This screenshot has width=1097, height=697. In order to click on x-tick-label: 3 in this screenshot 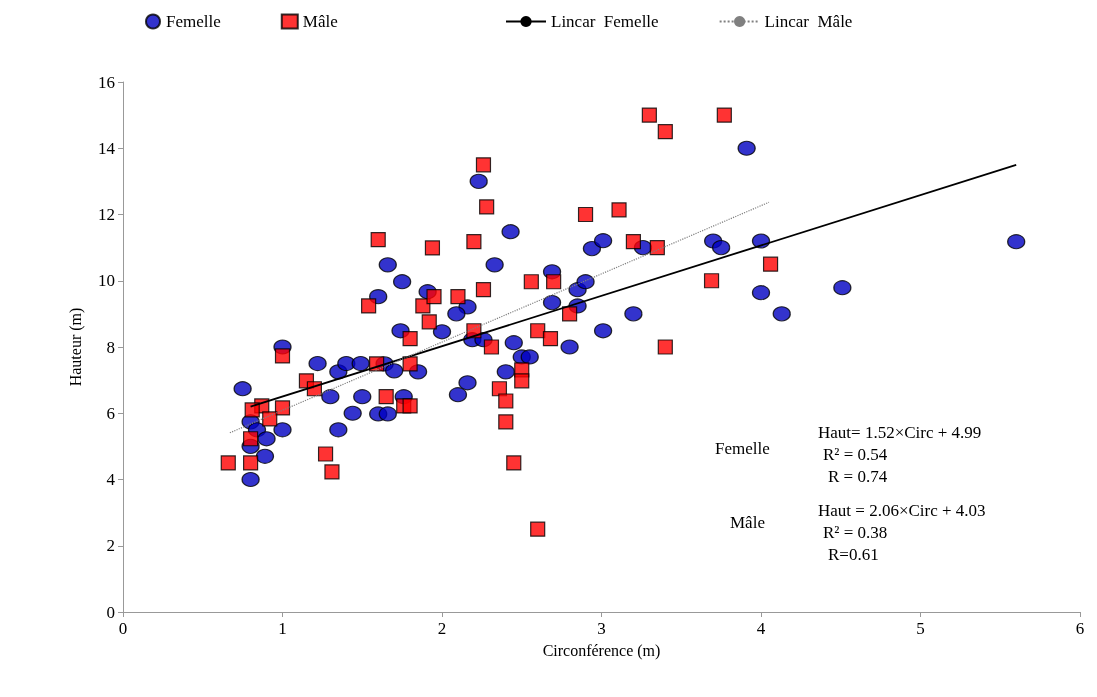, I will do `click(601, 628)`.